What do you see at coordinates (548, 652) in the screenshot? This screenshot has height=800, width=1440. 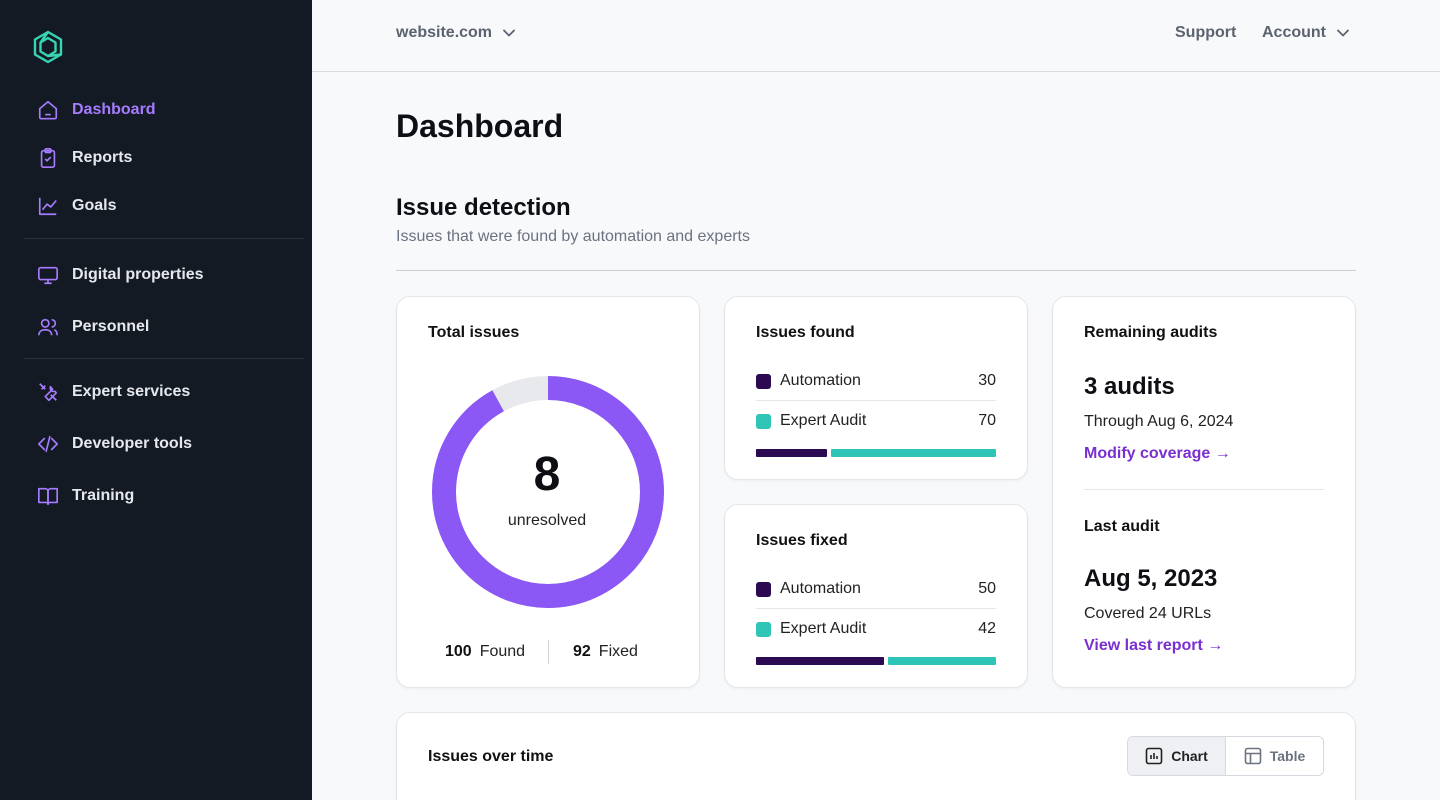 I see `totals-divider` at bounding box center [548, 652].